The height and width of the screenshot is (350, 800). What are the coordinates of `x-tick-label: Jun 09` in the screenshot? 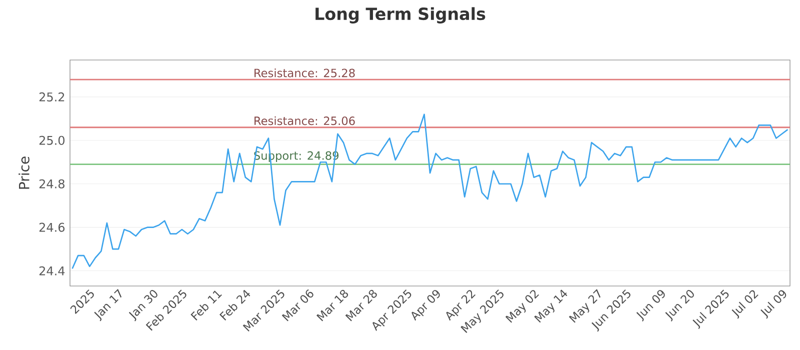 It's located at (650, 306).